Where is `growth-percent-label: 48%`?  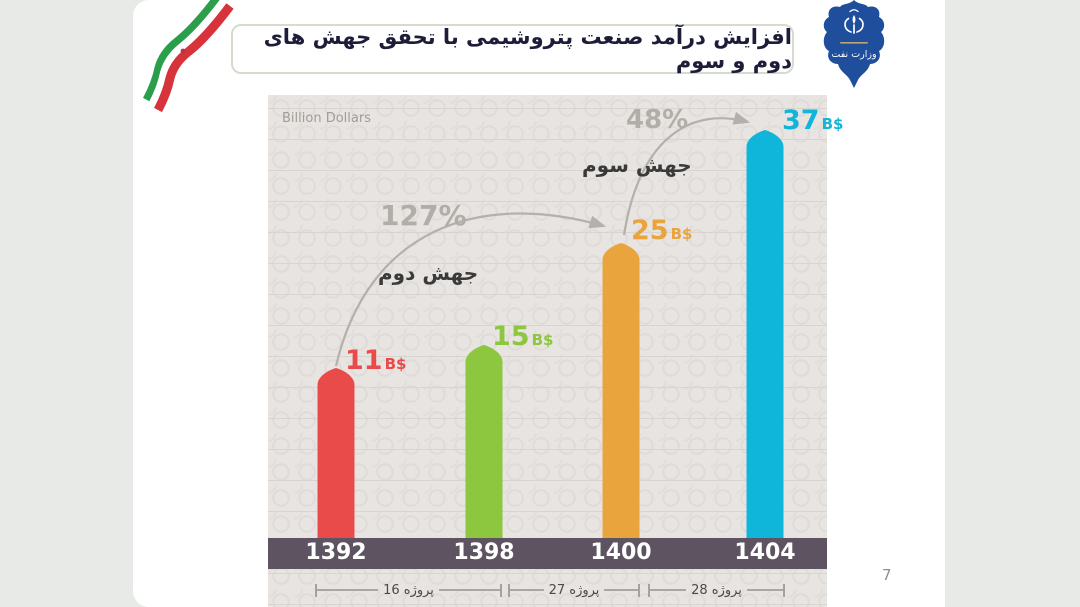
growth-percent-label: 48% is located at coordinates (657, 120).